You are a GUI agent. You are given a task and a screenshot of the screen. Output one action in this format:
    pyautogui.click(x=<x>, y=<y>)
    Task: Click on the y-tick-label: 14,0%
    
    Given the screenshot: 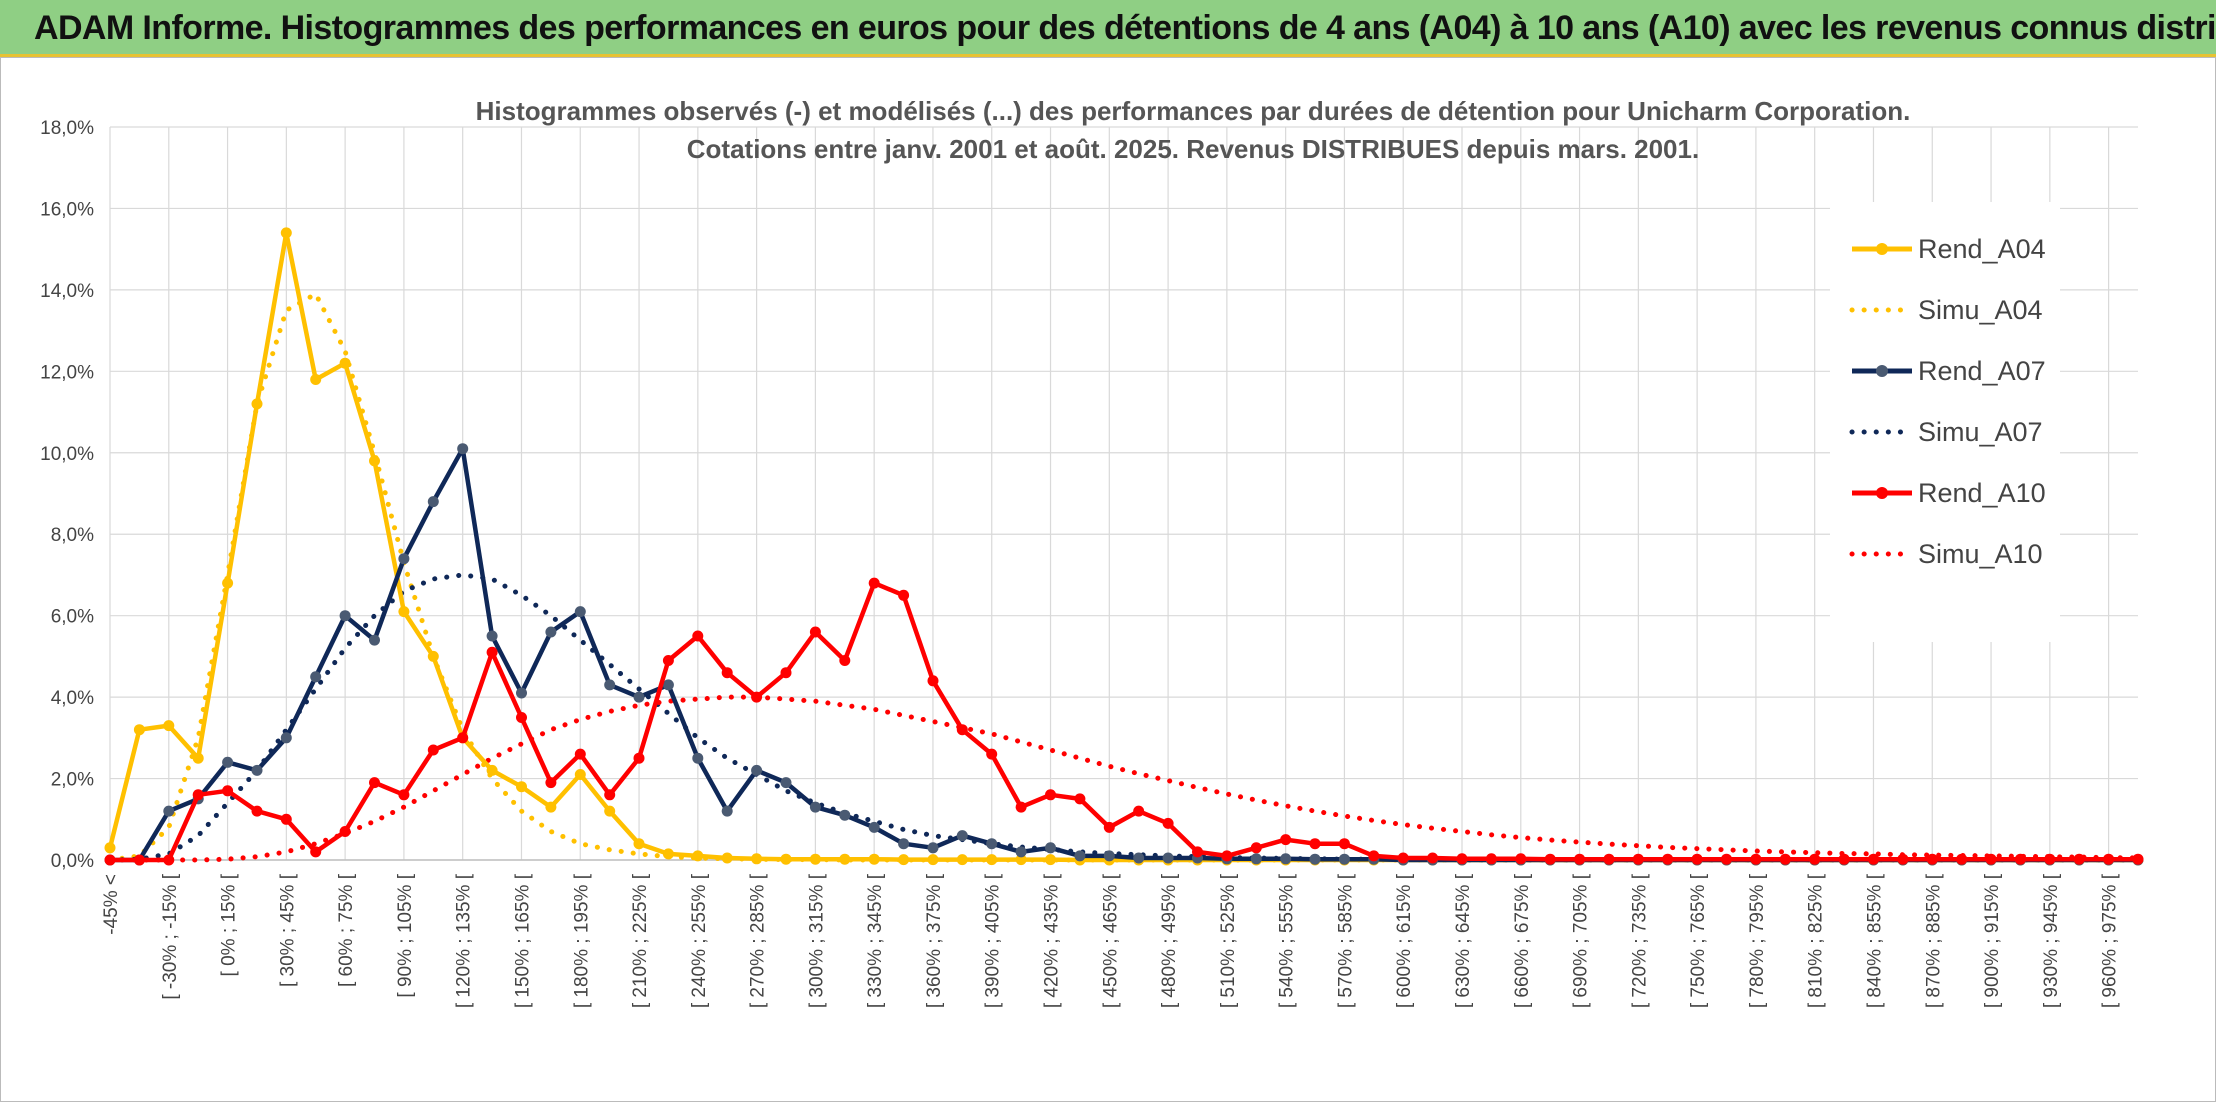 What is the action you would take?
    pyautogui.click(x=67, y=291)
    